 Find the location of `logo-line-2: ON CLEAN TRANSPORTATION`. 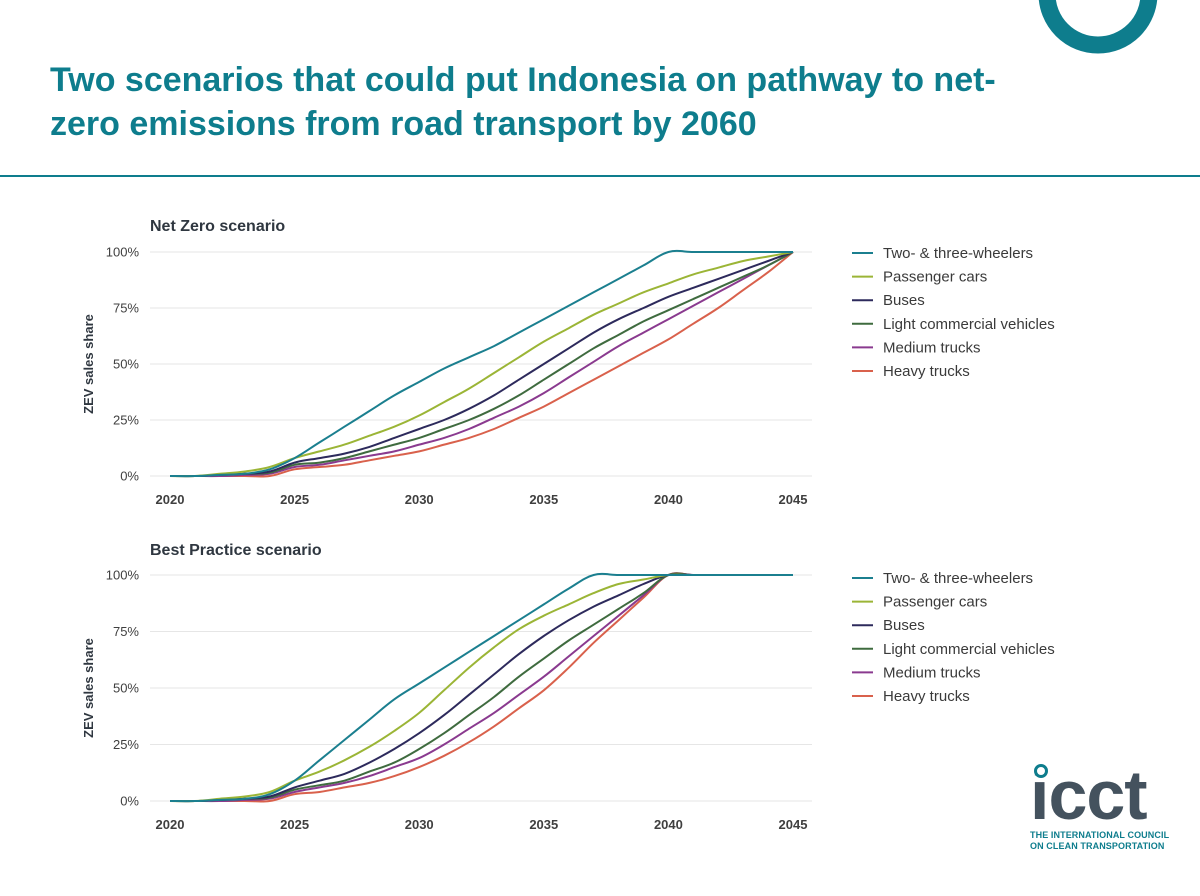

logo-line-2: ON CLEAN TRANSPORTATION is located at coordinates (1097, 846).